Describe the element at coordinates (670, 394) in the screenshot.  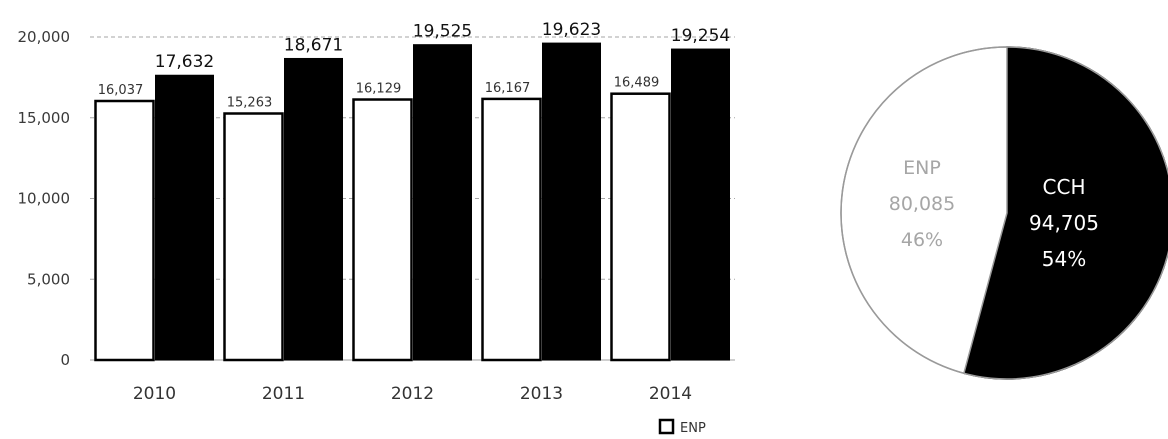
I see `category-label: 2014` at that location.